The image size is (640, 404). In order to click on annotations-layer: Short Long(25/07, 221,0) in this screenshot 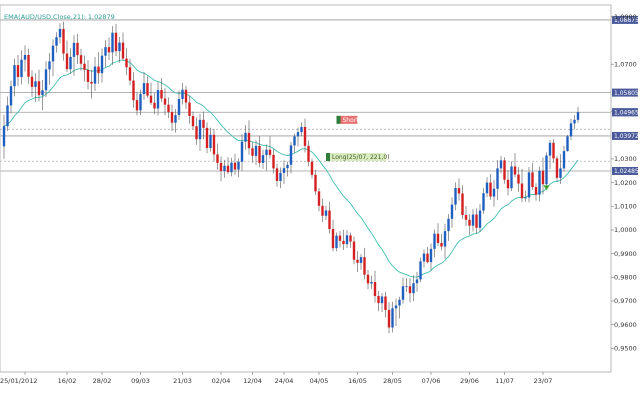, I will do `click(438, 153)`.